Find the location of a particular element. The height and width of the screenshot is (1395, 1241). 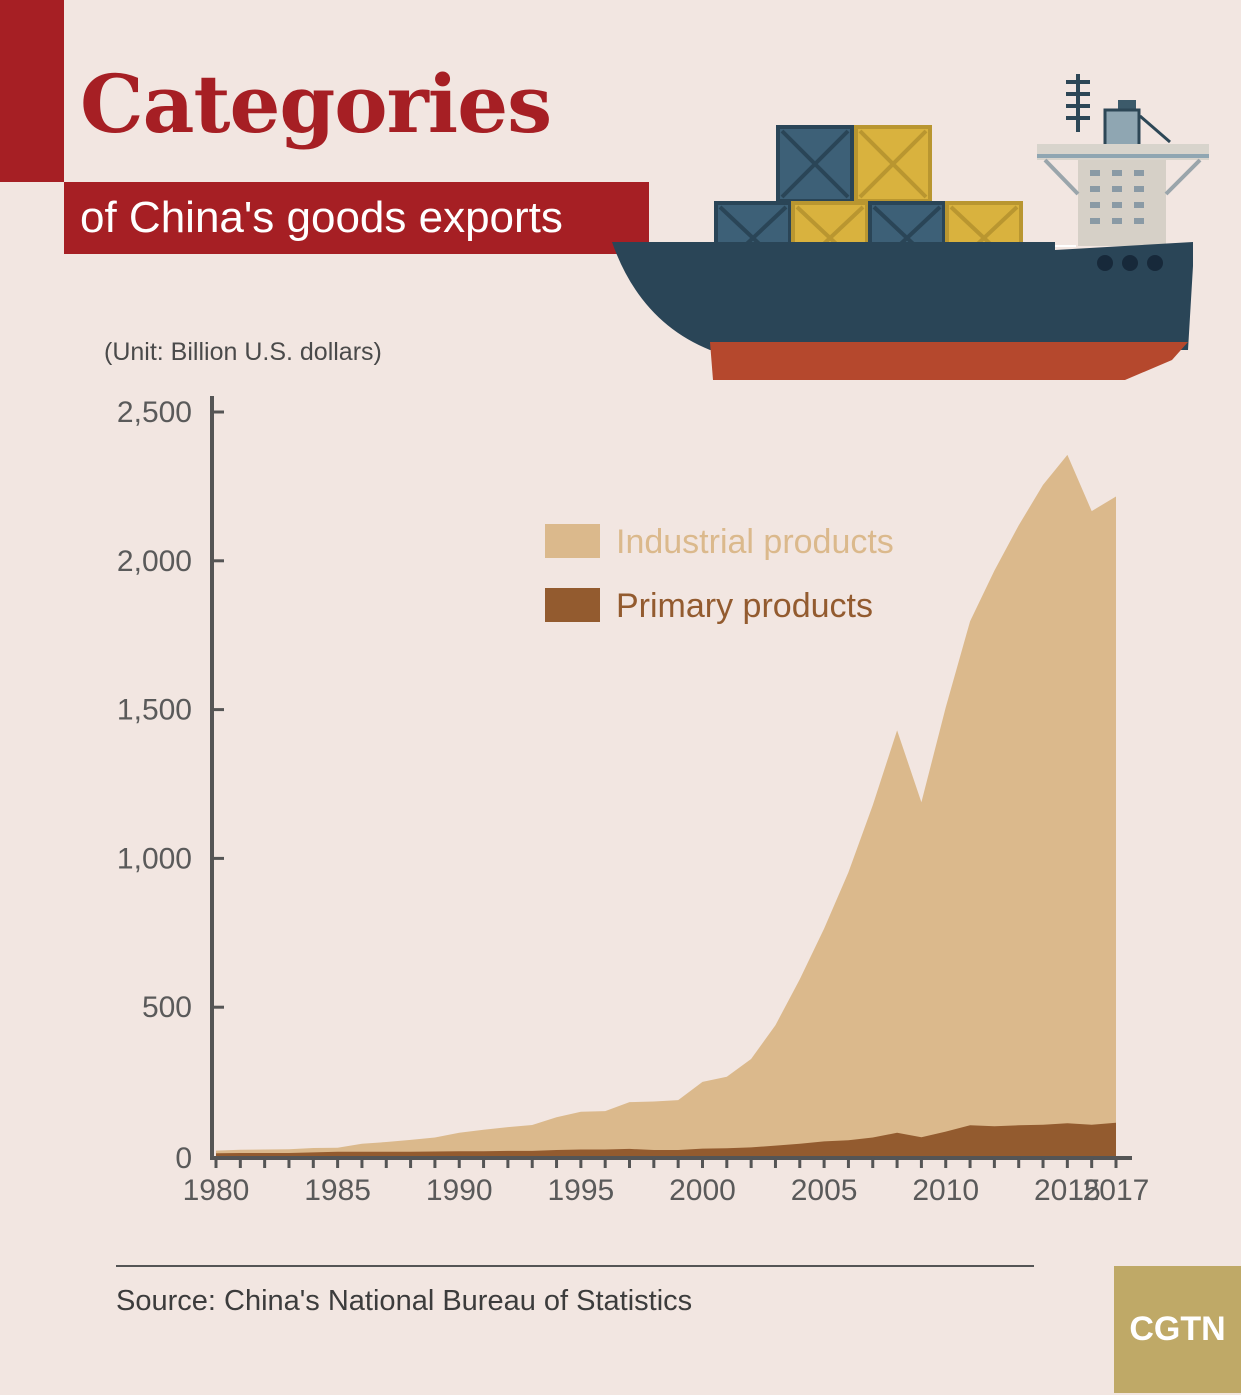

y-tick-labels: 0 500 1,000 1,500 2,000 2,500 is located at coordinates (170, 785).